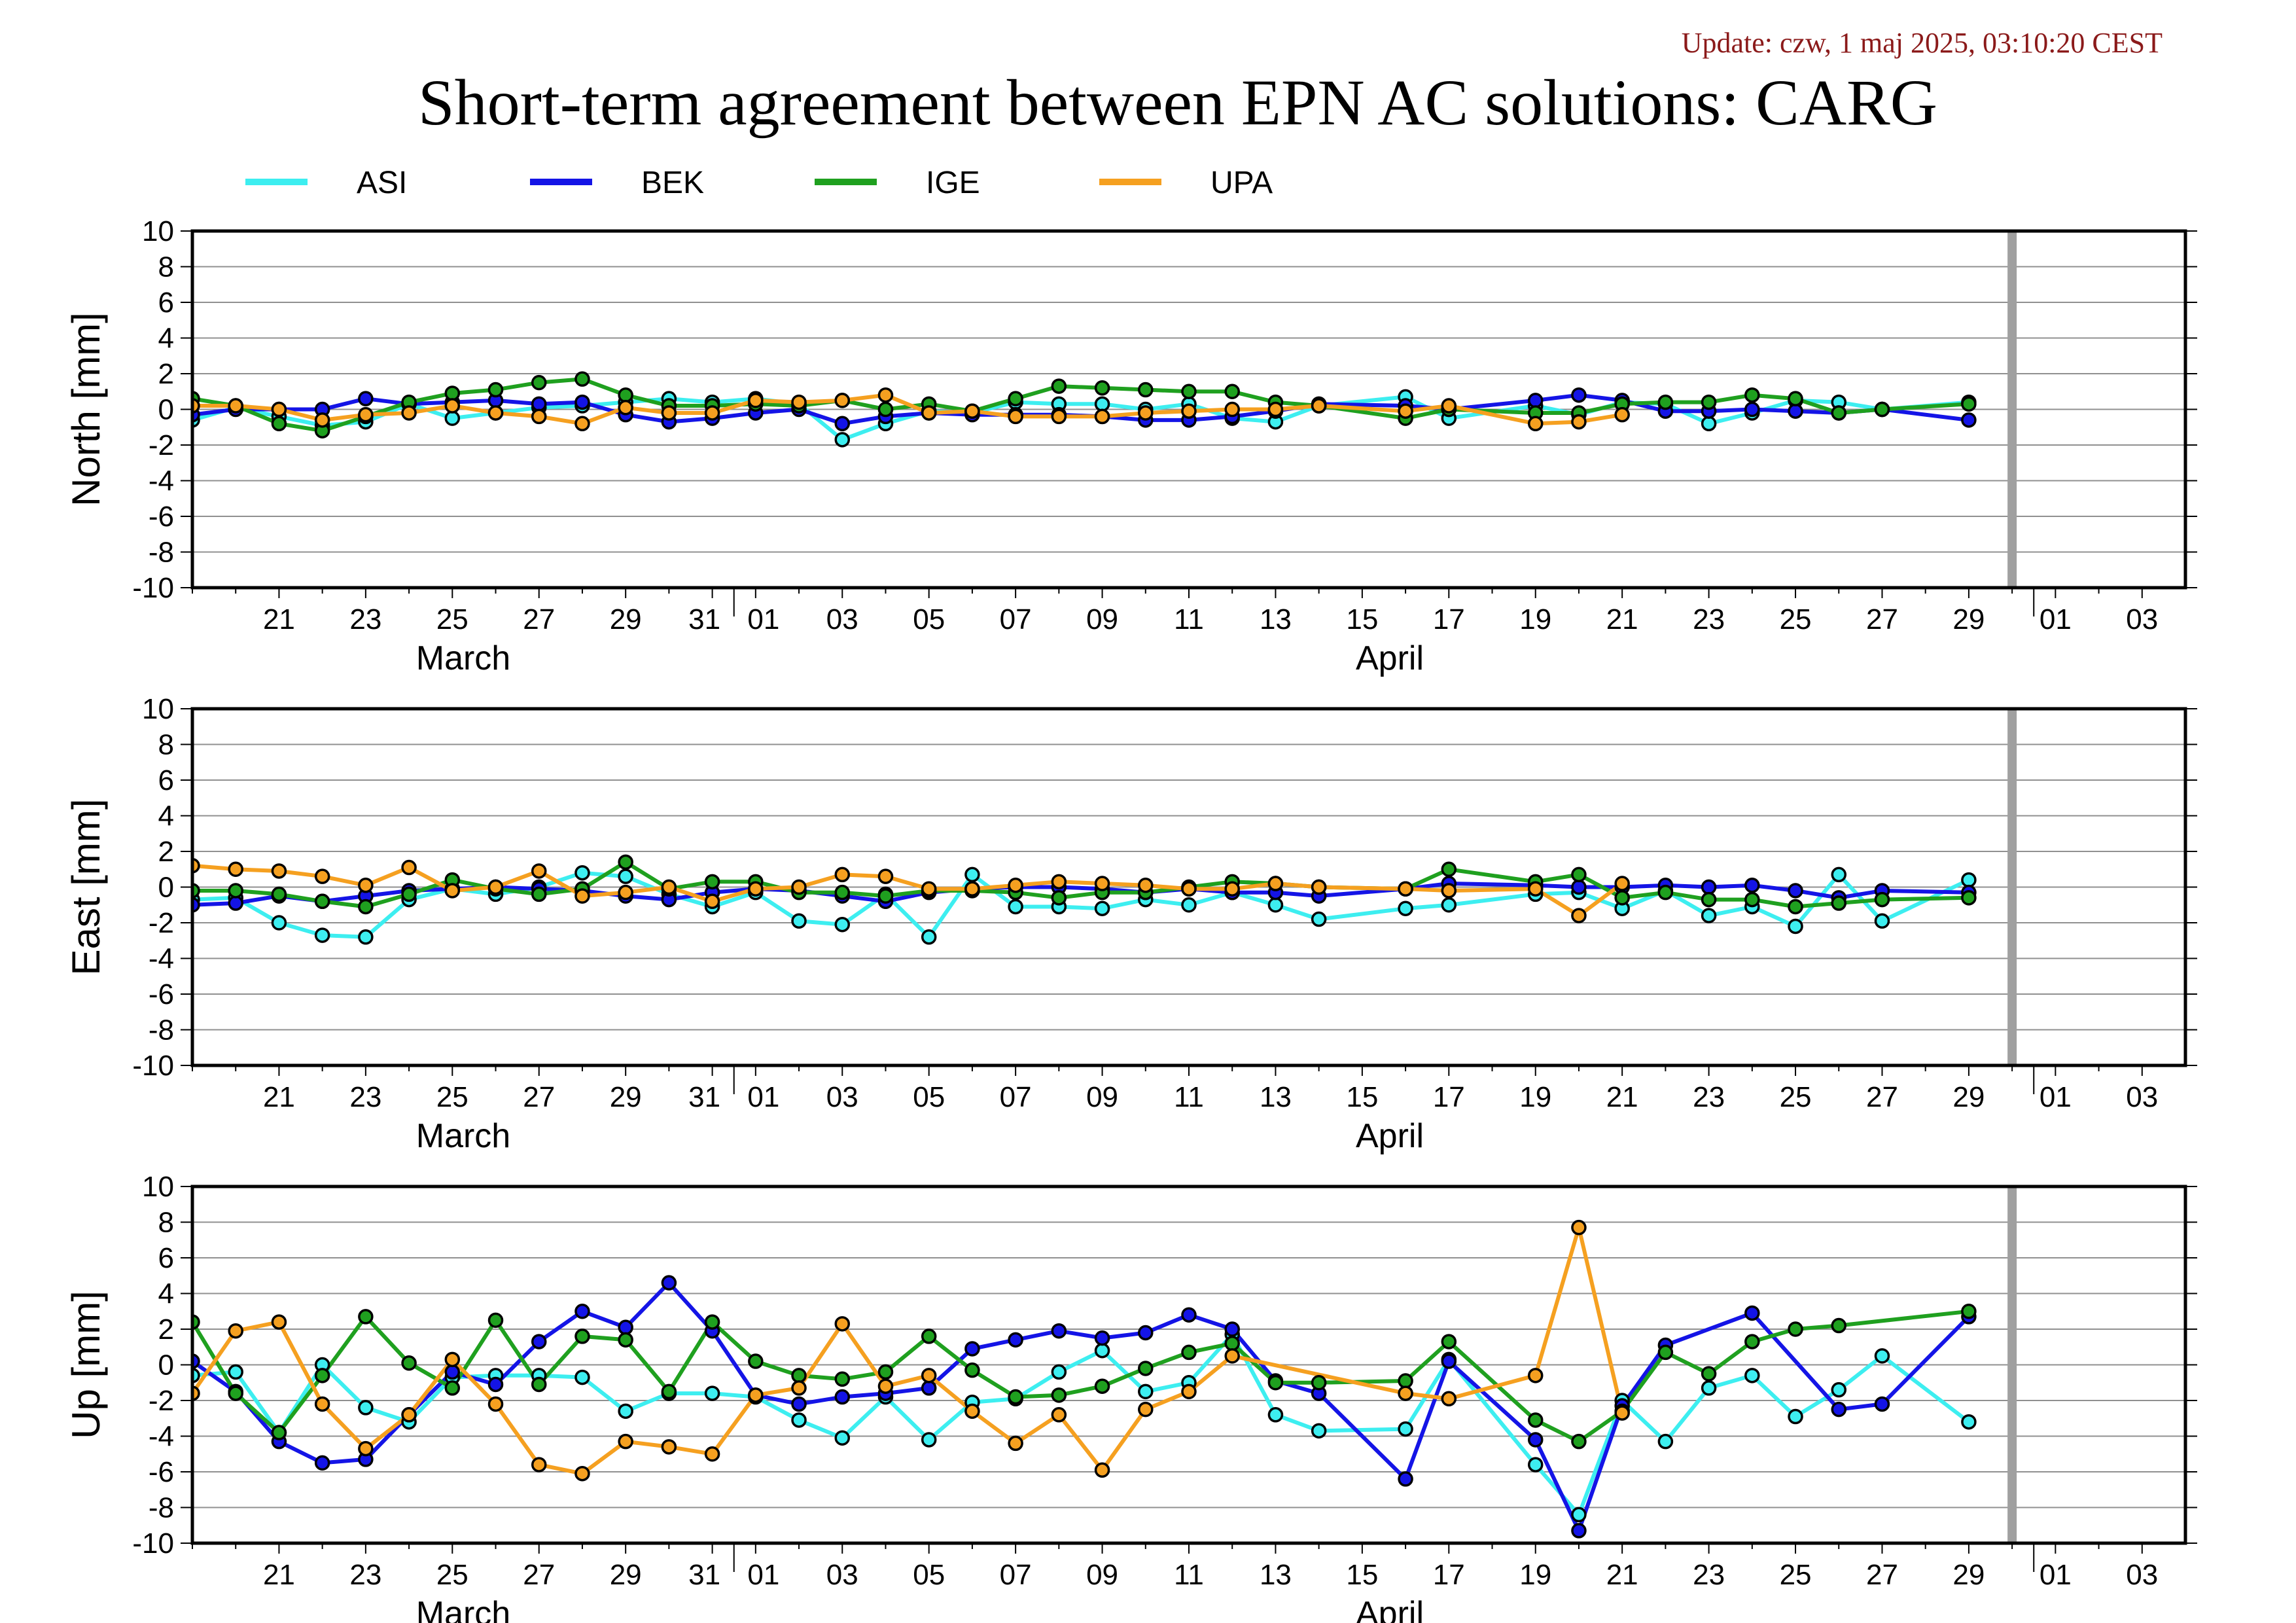 The height and width of the screenshot is (1623, 2296). I want to click on y-tick-label: 8, so click(166, 745).